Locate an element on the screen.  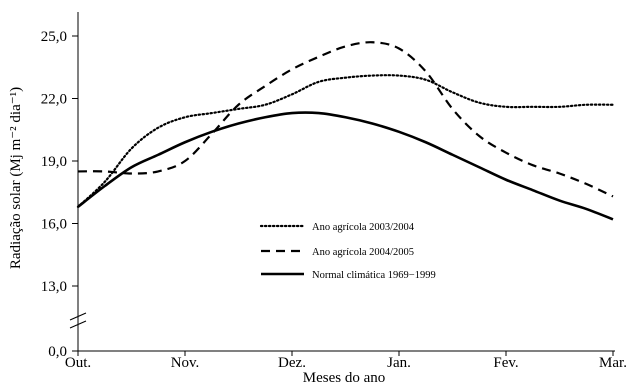
x-tick-label: Dez. is located at coordinates (292, 363).